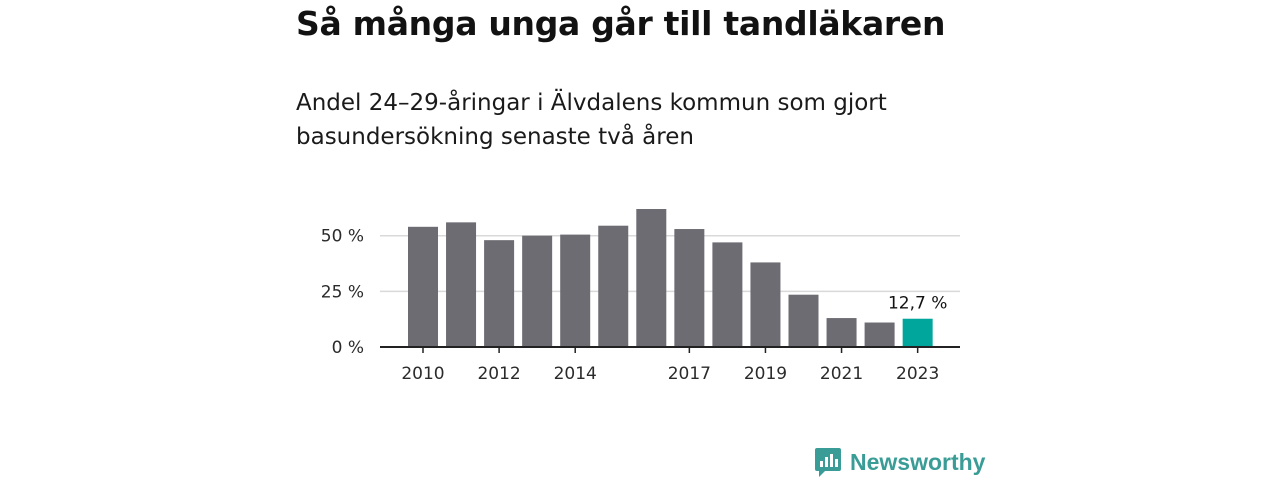 This screenshot has height=480, width=1280. I want to click on x-tick-label: 2017, so click(689, 374).